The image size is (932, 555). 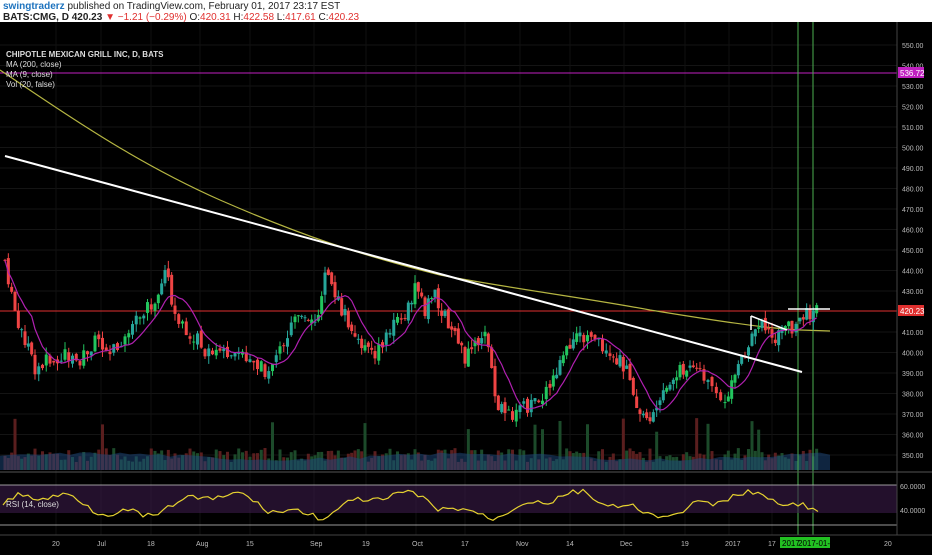 What do you see at coordinates (913, 354) in the screenshot?
I see `price-tick: 400.00` at bounding box center [913, 354].